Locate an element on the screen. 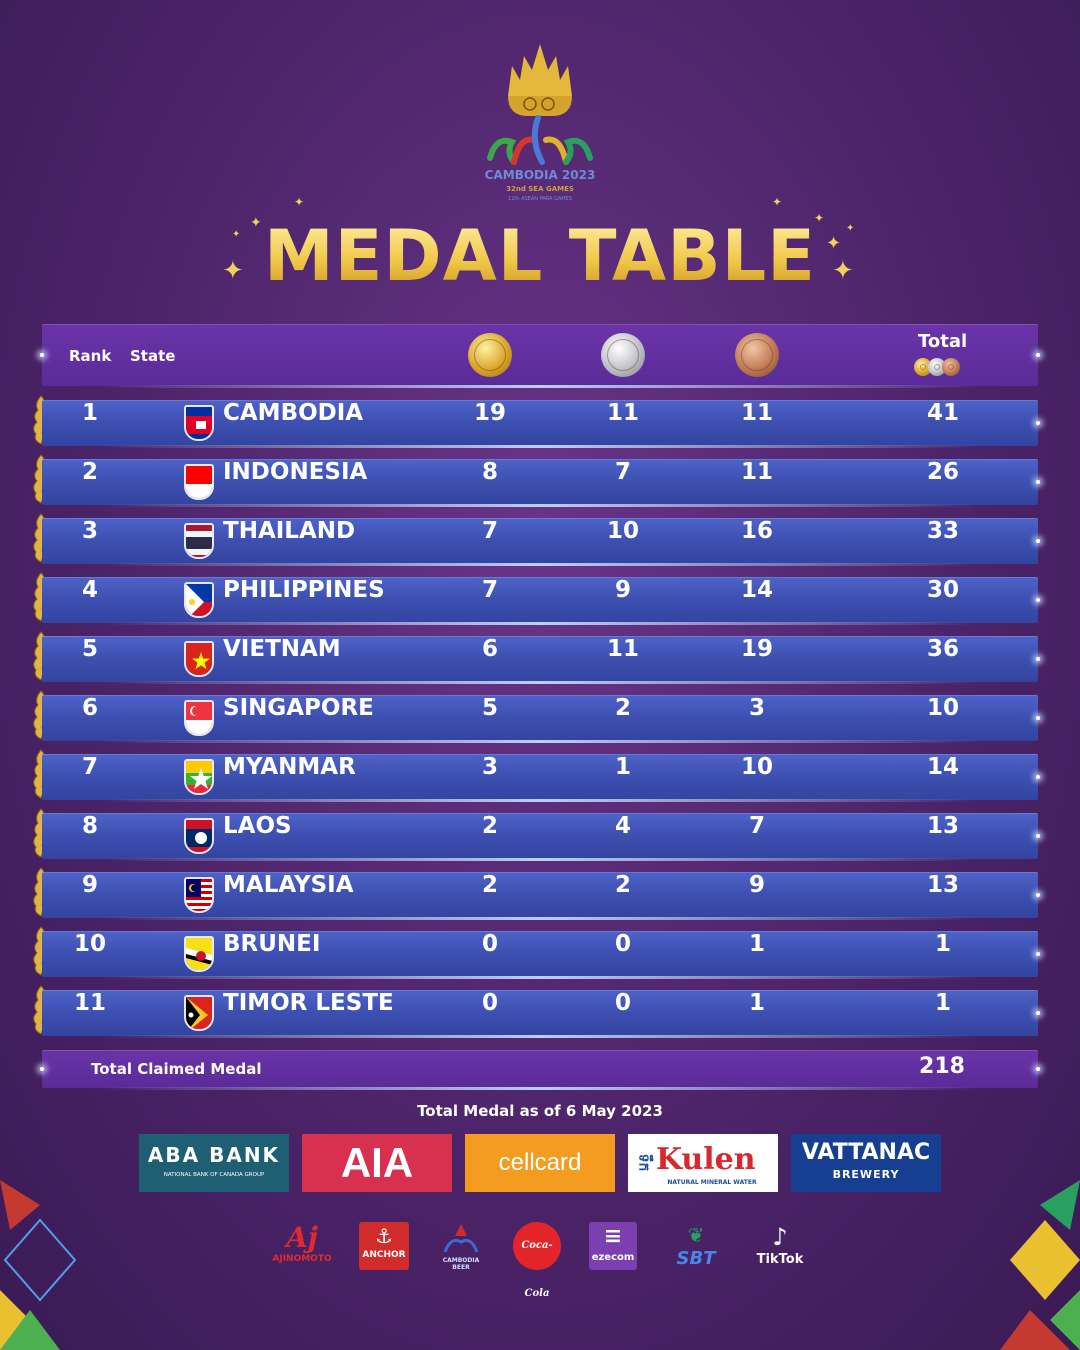  total-claimed-value: 218 is located at coordinates (942, 1066).